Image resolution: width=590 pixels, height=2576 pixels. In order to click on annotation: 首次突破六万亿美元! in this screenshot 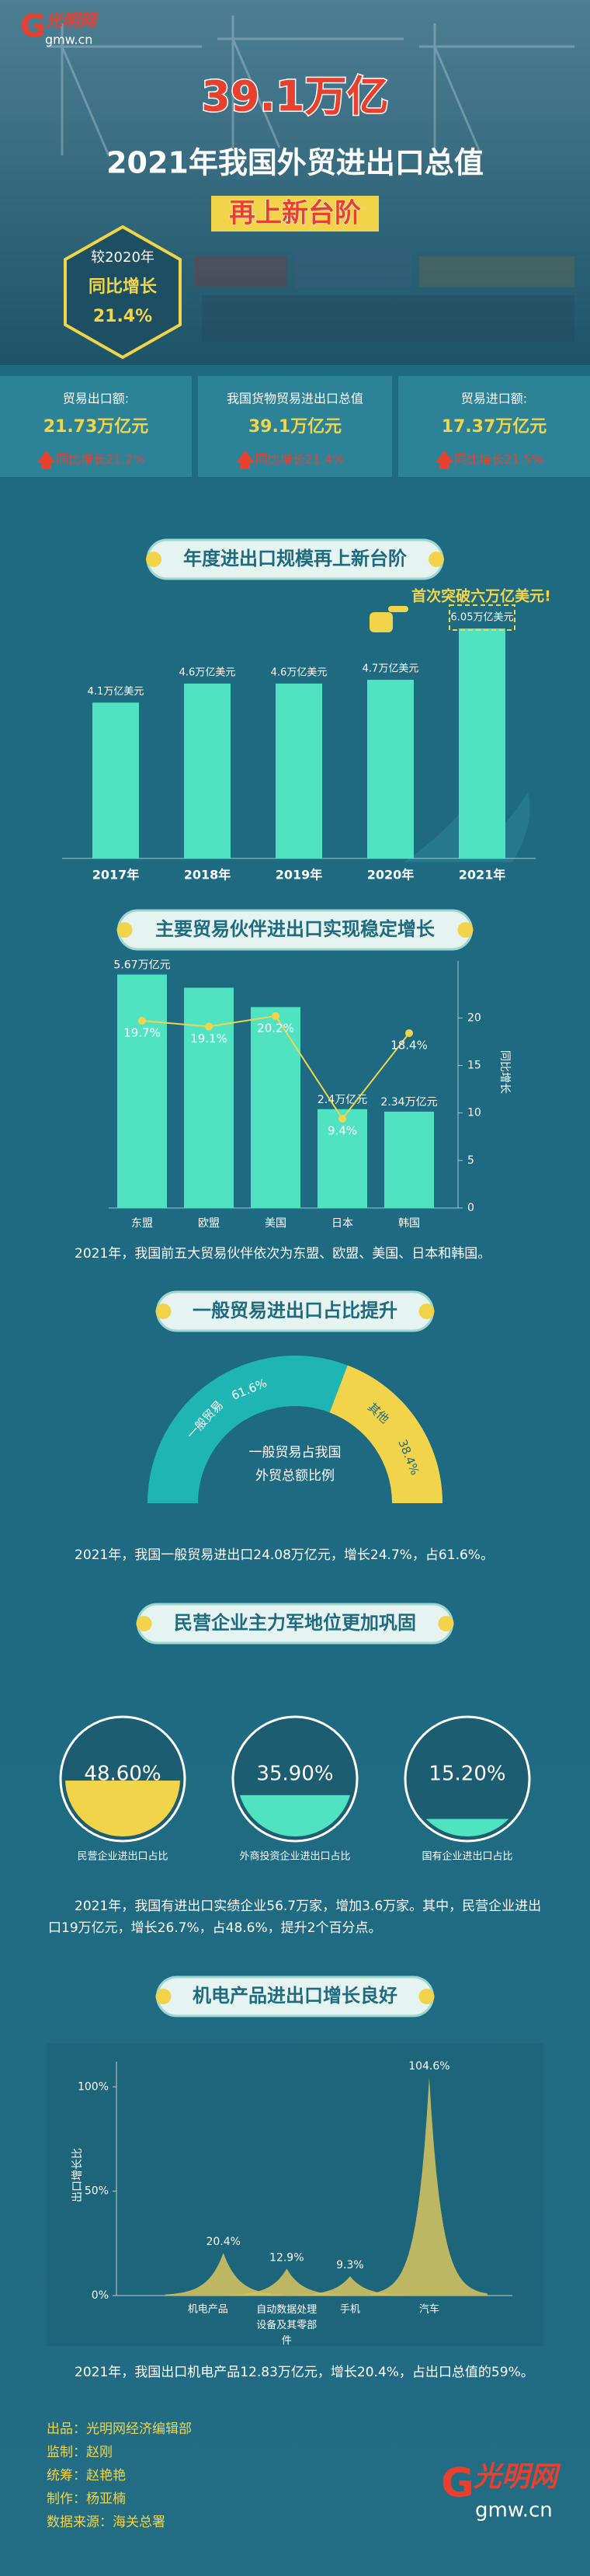, I will do `click(481, 596)`.